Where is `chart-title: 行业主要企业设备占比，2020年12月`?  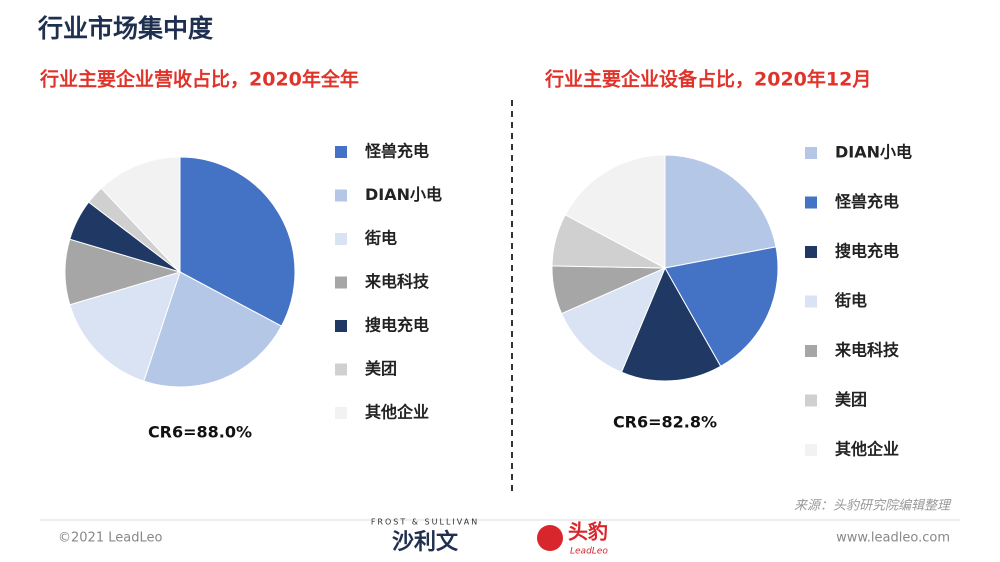
chart-title: 行业主要企业设备占比，2020年12月 is located at coordinates (707, 79).